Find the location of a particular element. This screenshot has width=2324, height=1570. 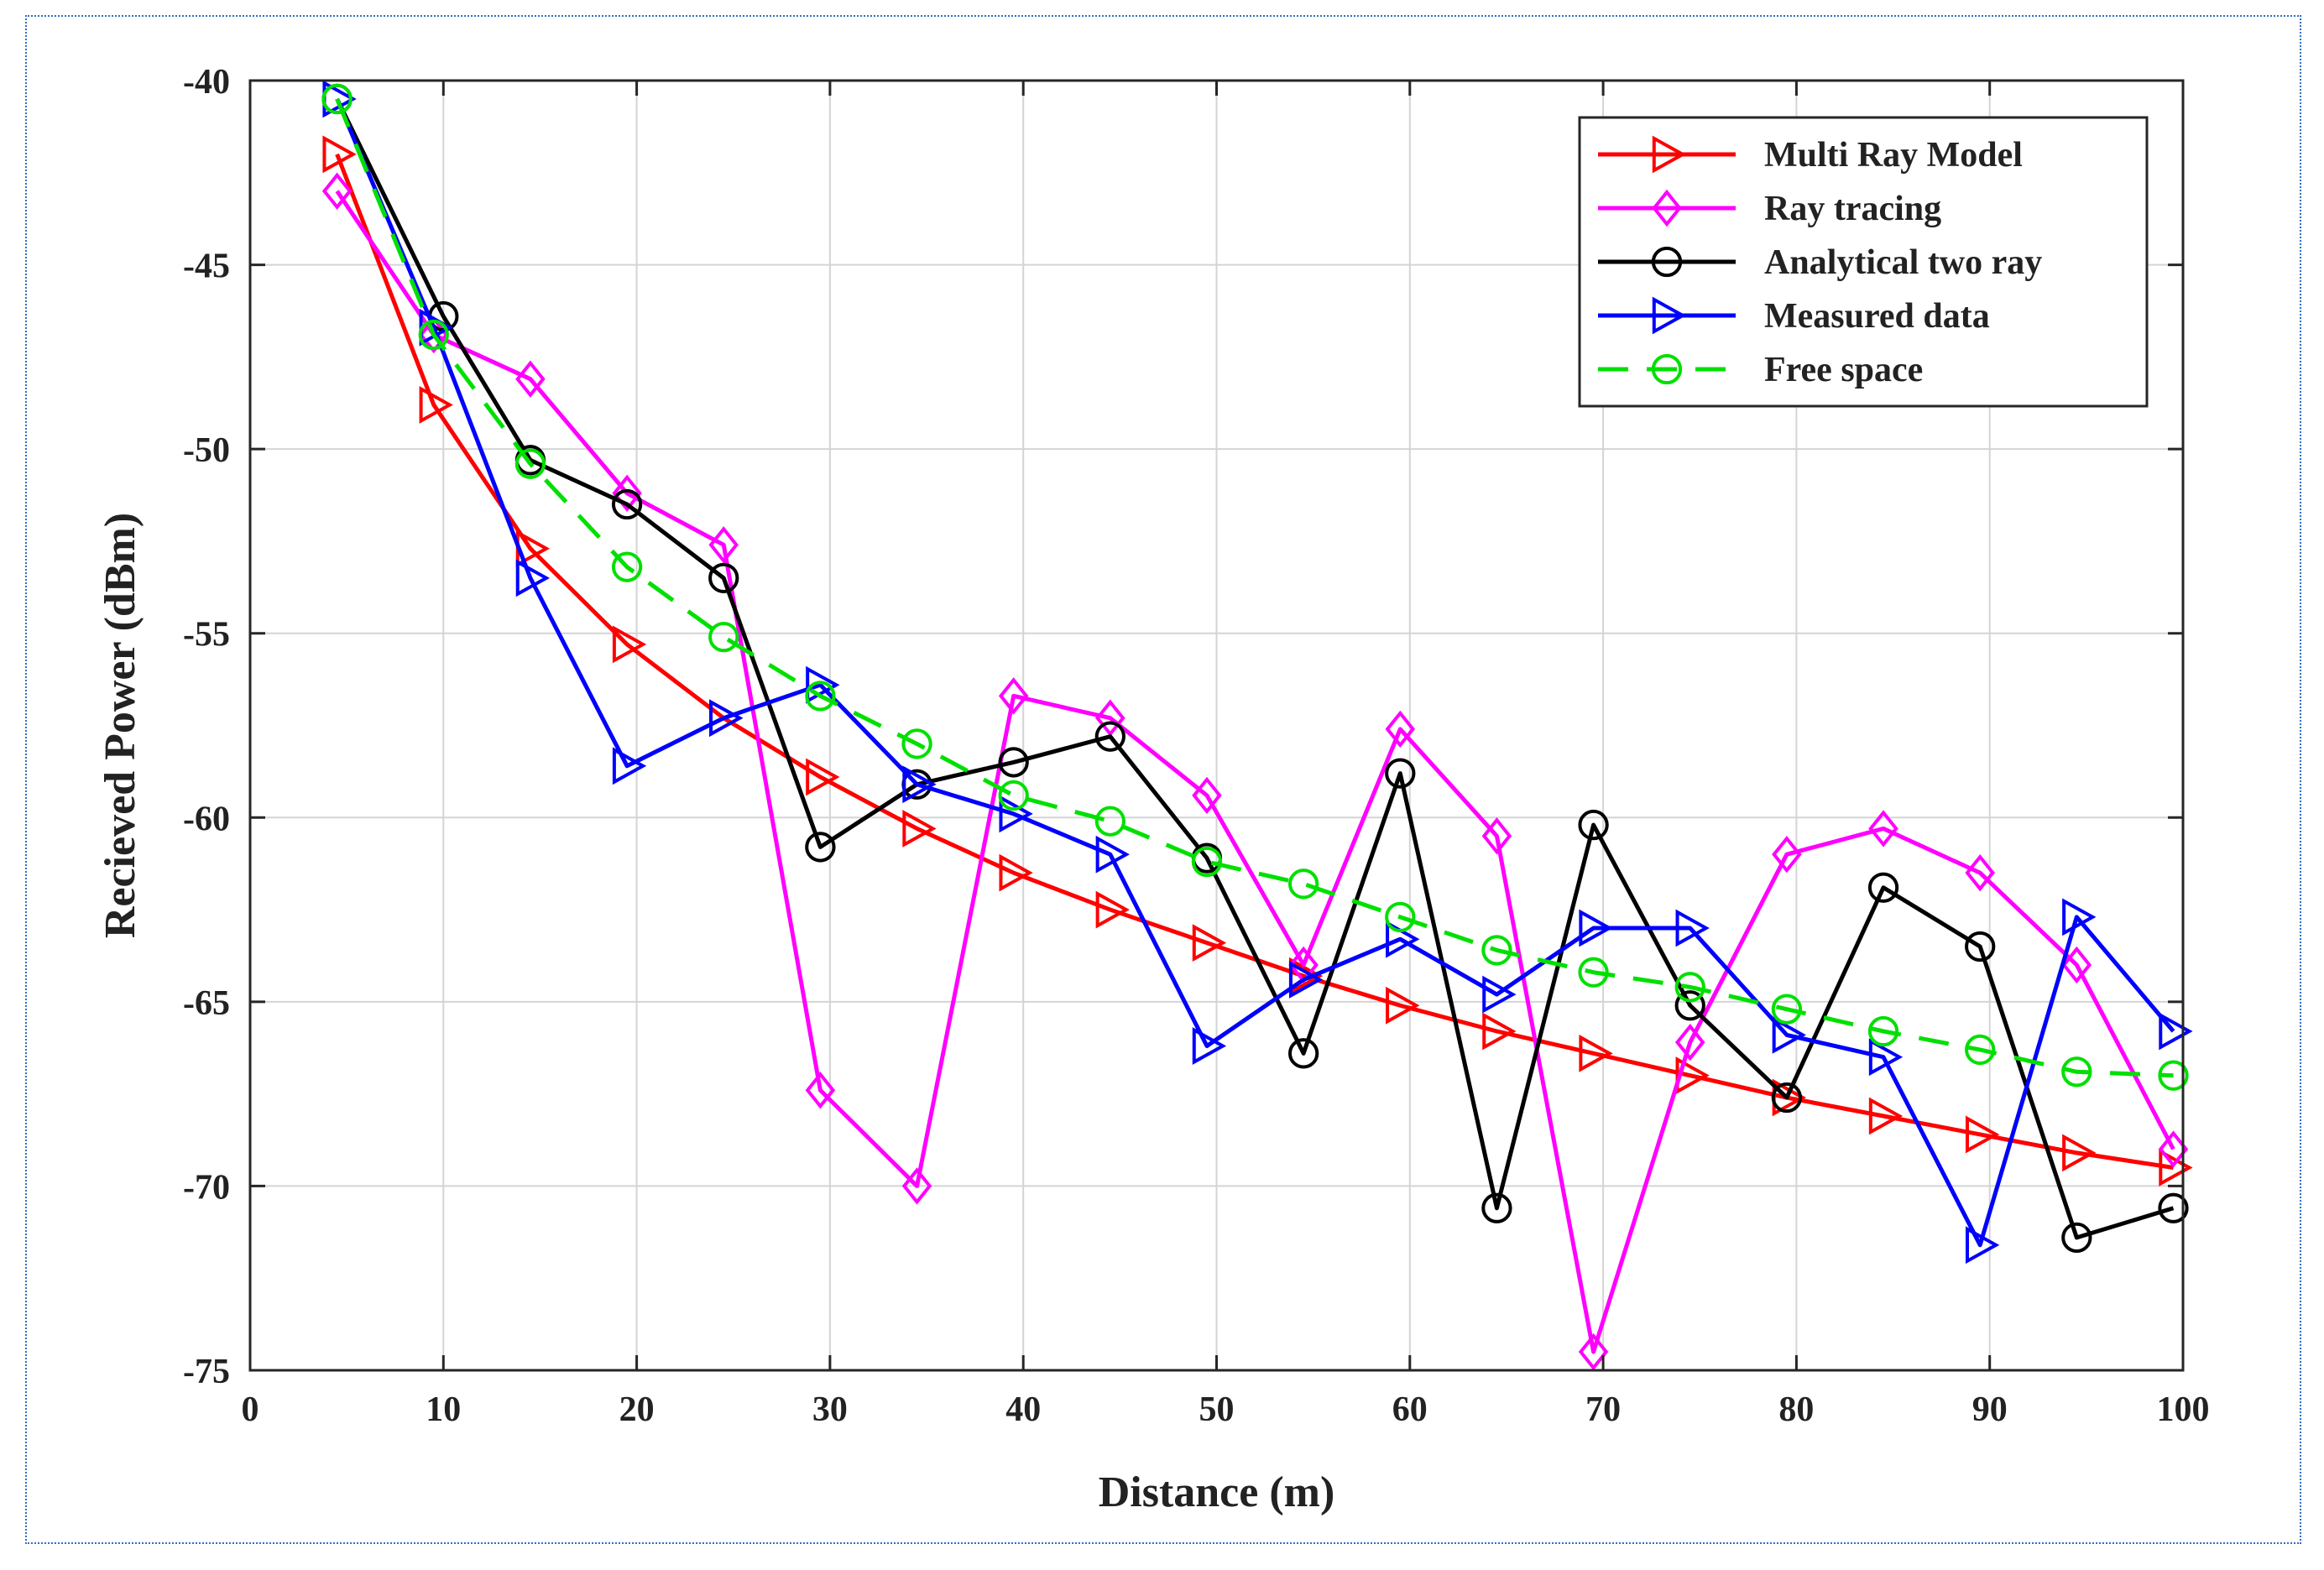

x-axis-title: Distance (m) is located at coordinates (1217, 1492).